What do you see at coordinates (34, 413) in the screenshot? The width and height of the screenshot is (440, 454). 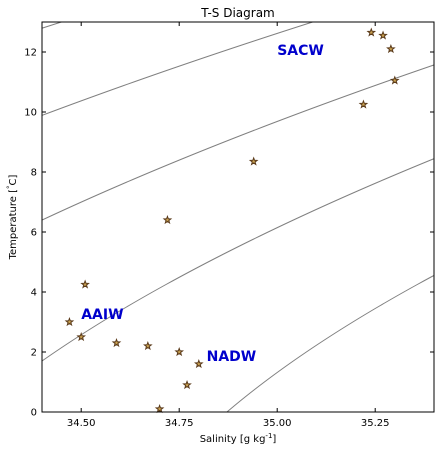 I see `y-tick-label: 0` at bounding box center [34, 413].